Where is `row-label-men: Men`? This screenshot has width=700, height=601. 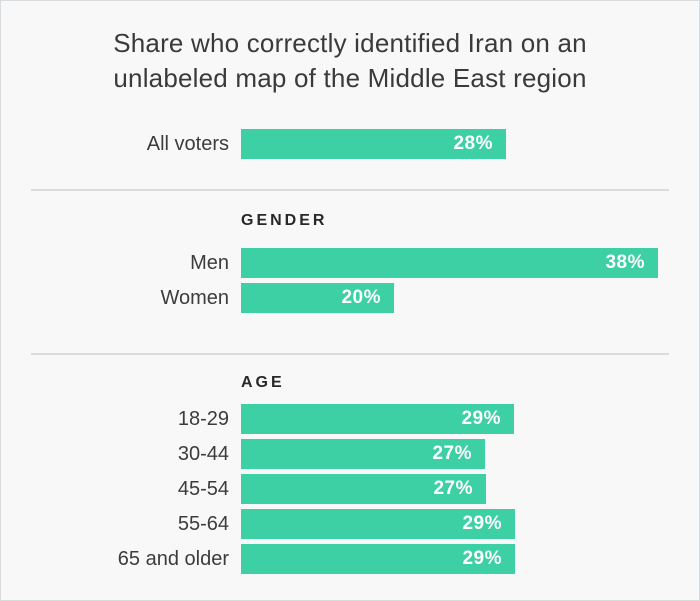 row-label-men: Men is located at coordinates (209, 262).